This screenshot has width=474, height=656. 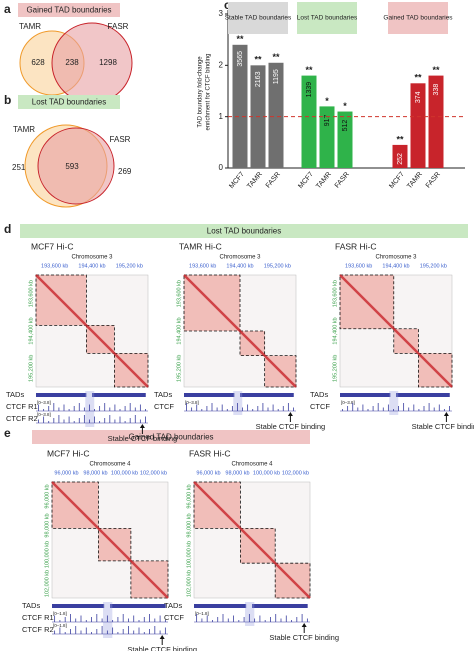 I want to click on significance: *, so click(x=327, y=101).